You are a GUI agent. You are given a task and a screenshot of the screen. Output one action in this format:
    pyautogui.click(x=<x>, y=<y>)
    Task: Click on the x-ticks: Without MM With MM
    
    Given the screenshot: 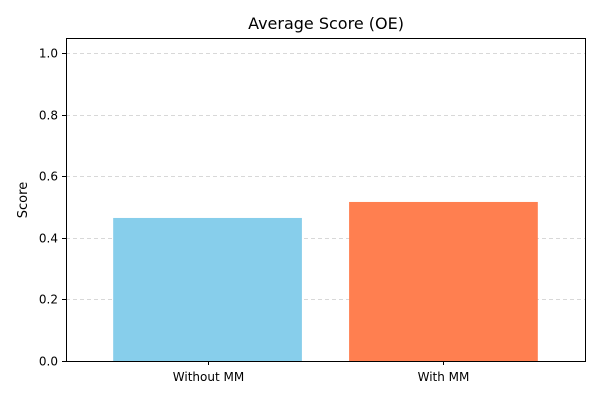 What is the action you would take?
    pyautogui.click(x=321, y=372)
    